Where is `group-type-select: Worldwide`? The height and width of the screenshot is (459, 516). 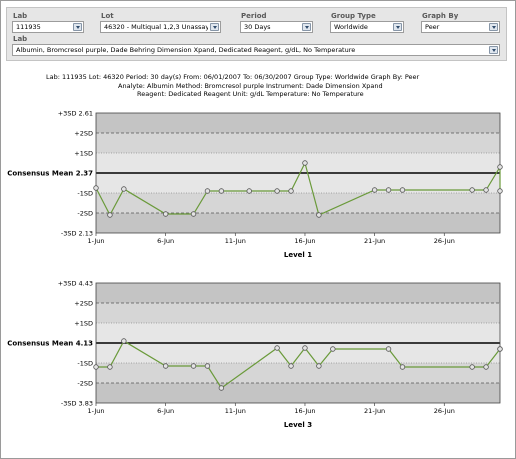
group-type-select: Worldwide is located at coordinates (367, 27).